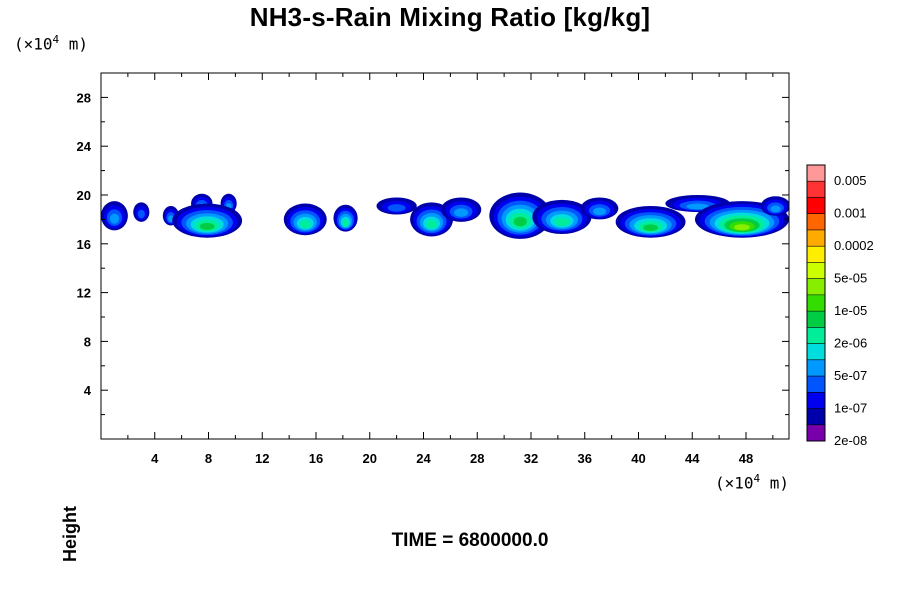 The image size is (900, 600). Describe the element at coordinates (850, 375) in the screenshot. I see `colorbar-label: 5e-07` at that location.